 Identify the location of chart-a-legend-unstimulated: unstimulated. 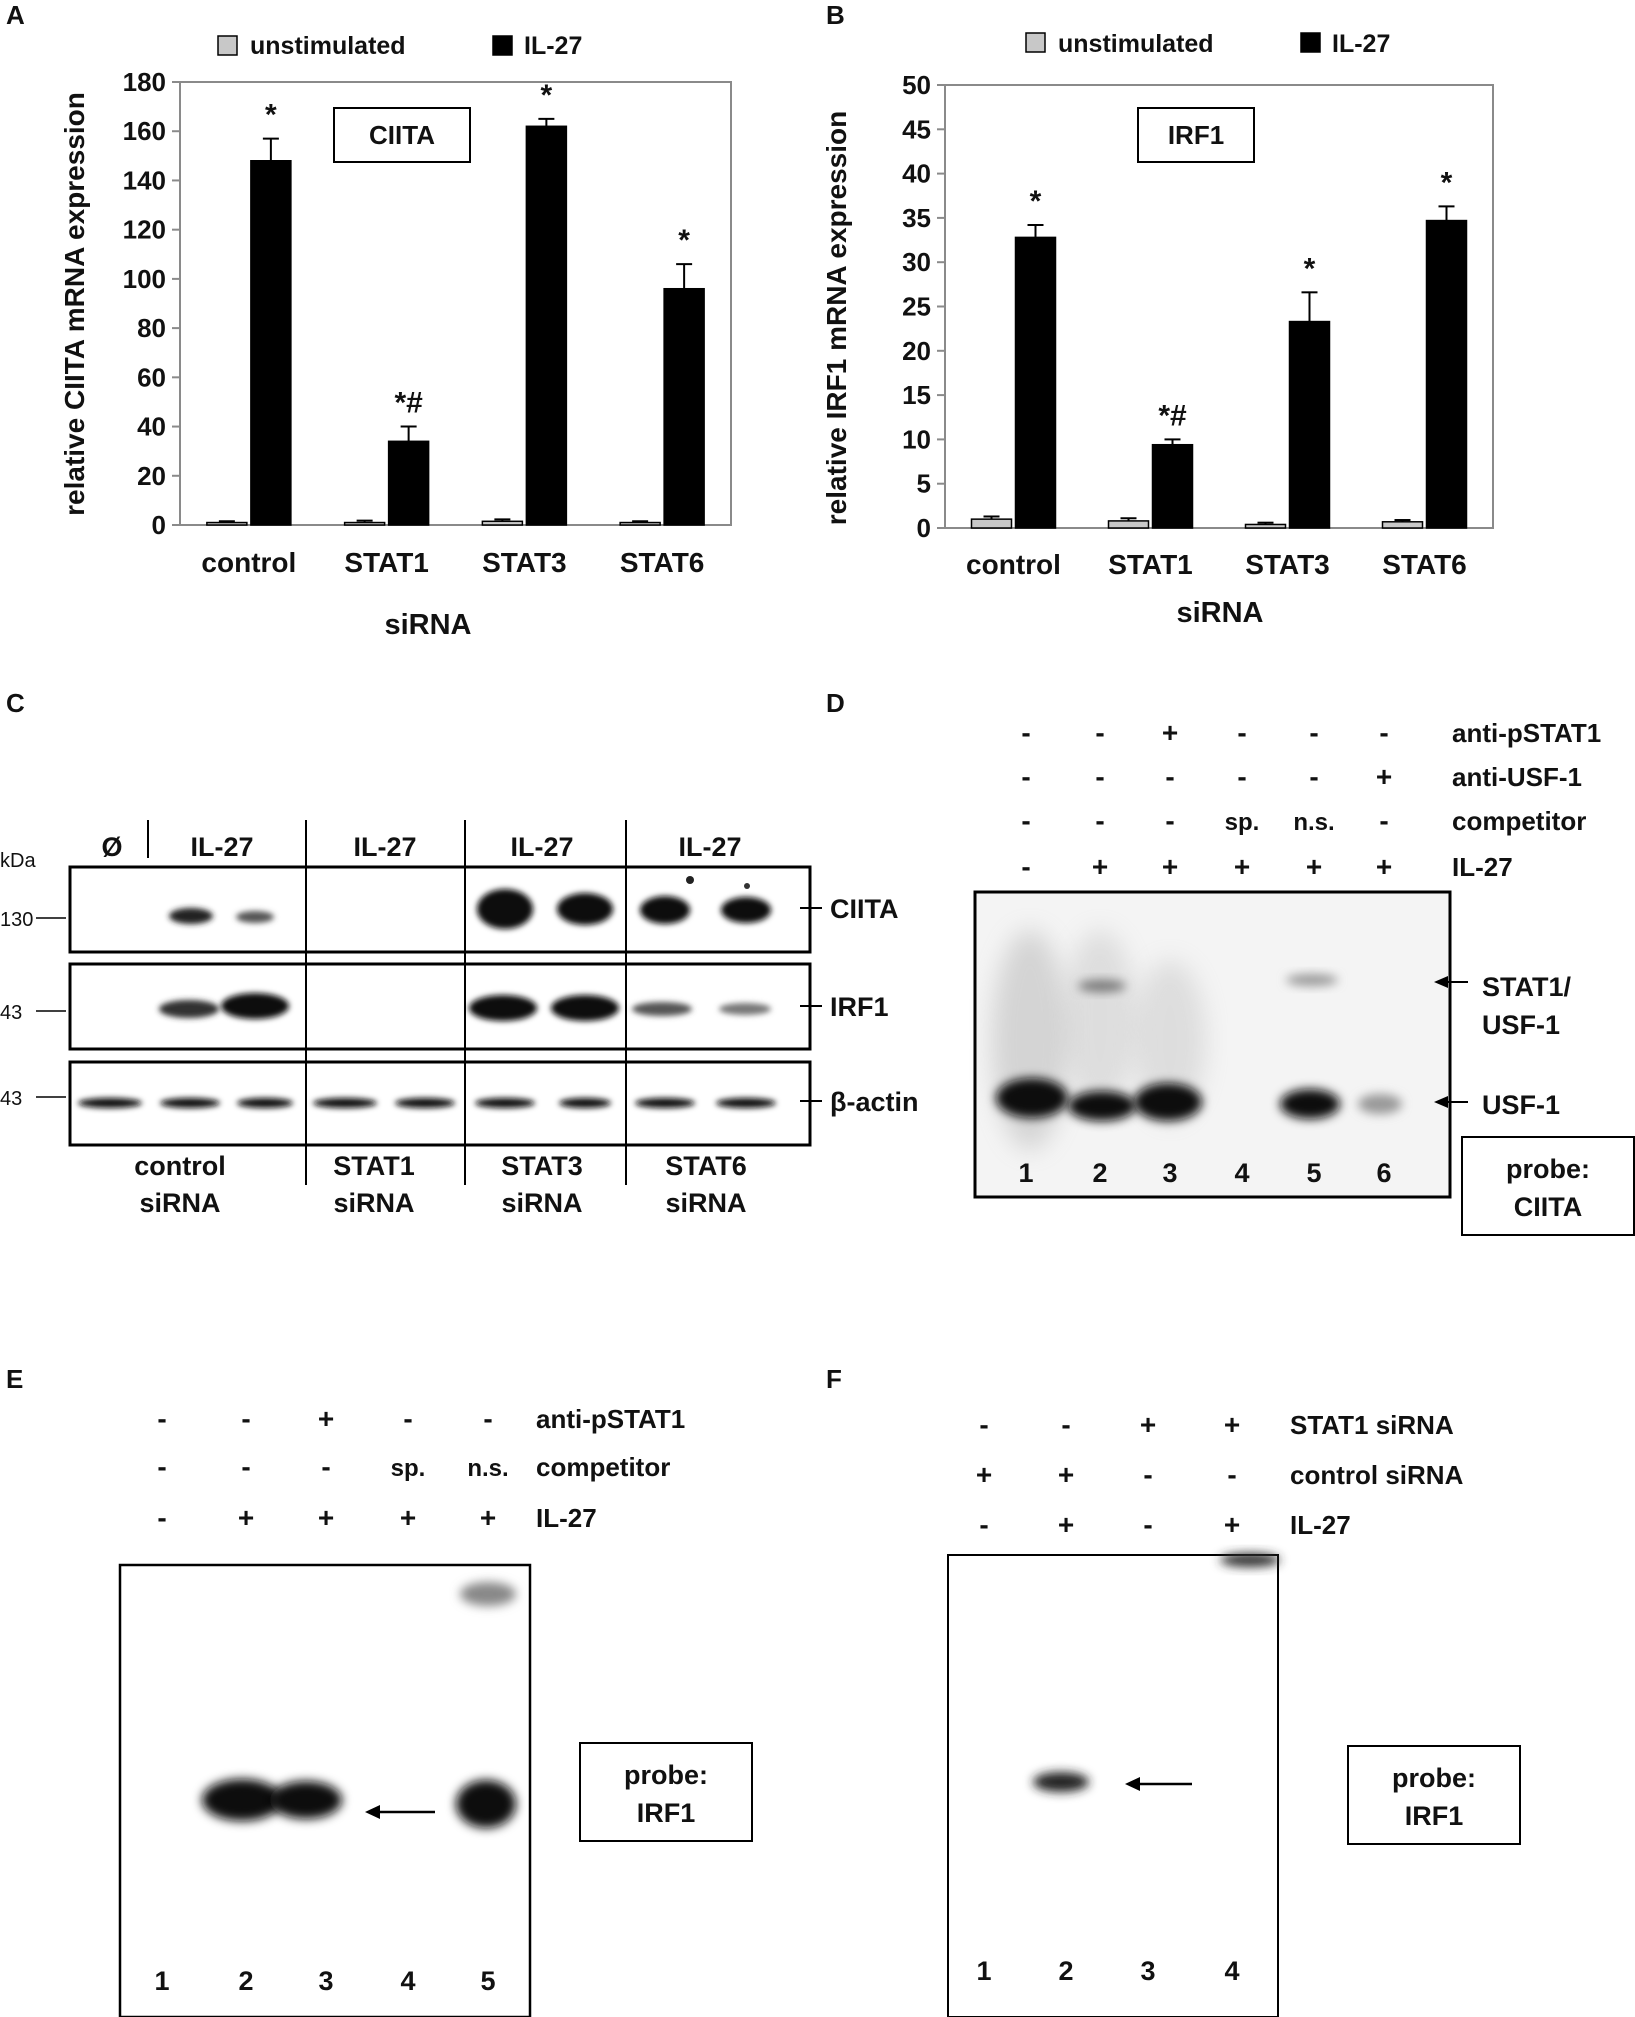
(328, 46).